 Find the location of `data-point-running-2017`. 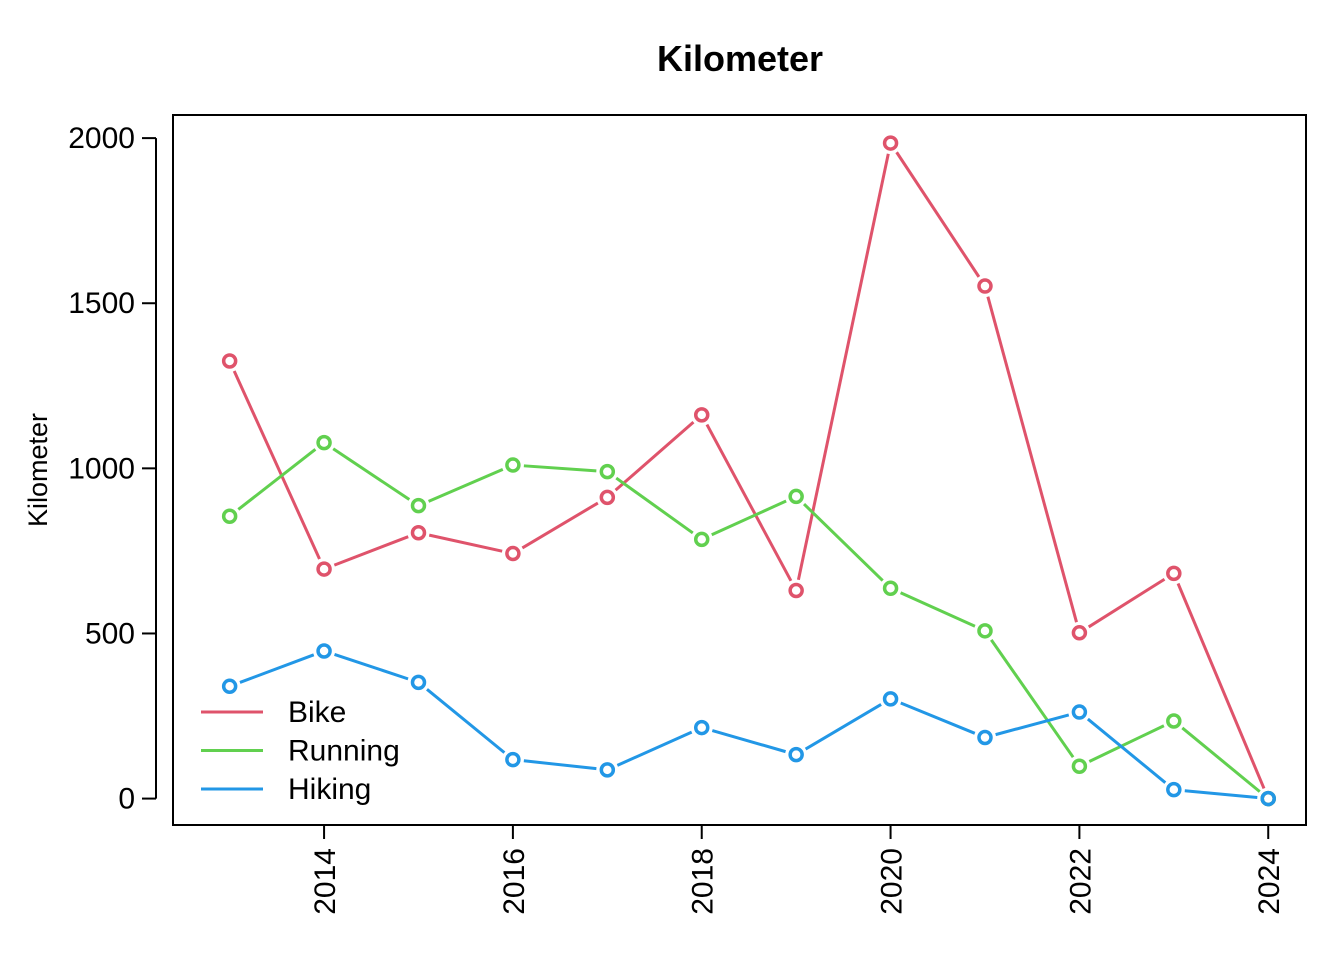

data-point-running-2017 is located at coordinates (607, 471).